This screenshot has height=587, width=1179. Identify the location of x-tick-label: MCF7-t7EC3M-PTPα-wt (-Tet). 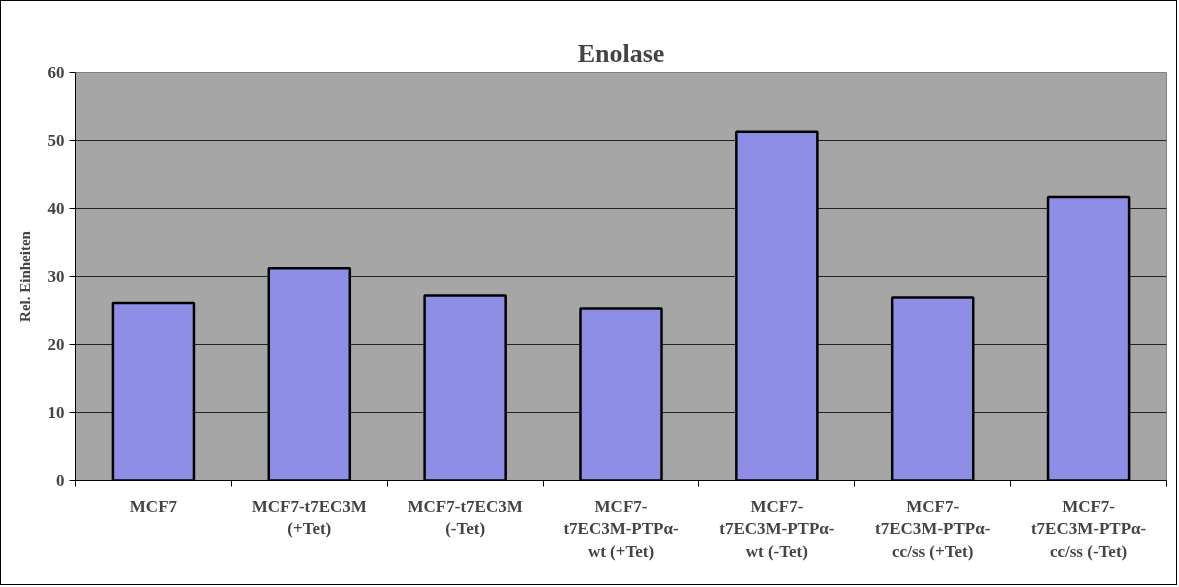
(777, 529).